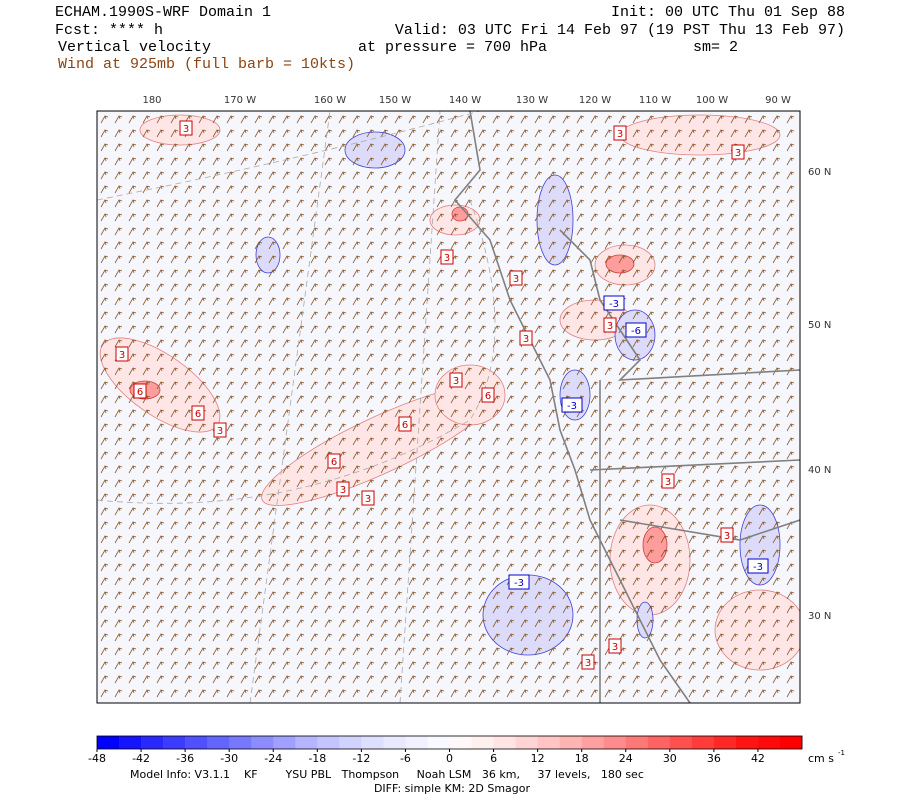 The height and width of the screenshot is (800, 900). I want to click on colorbar-unit-exponent: -1, so click(841, 753).